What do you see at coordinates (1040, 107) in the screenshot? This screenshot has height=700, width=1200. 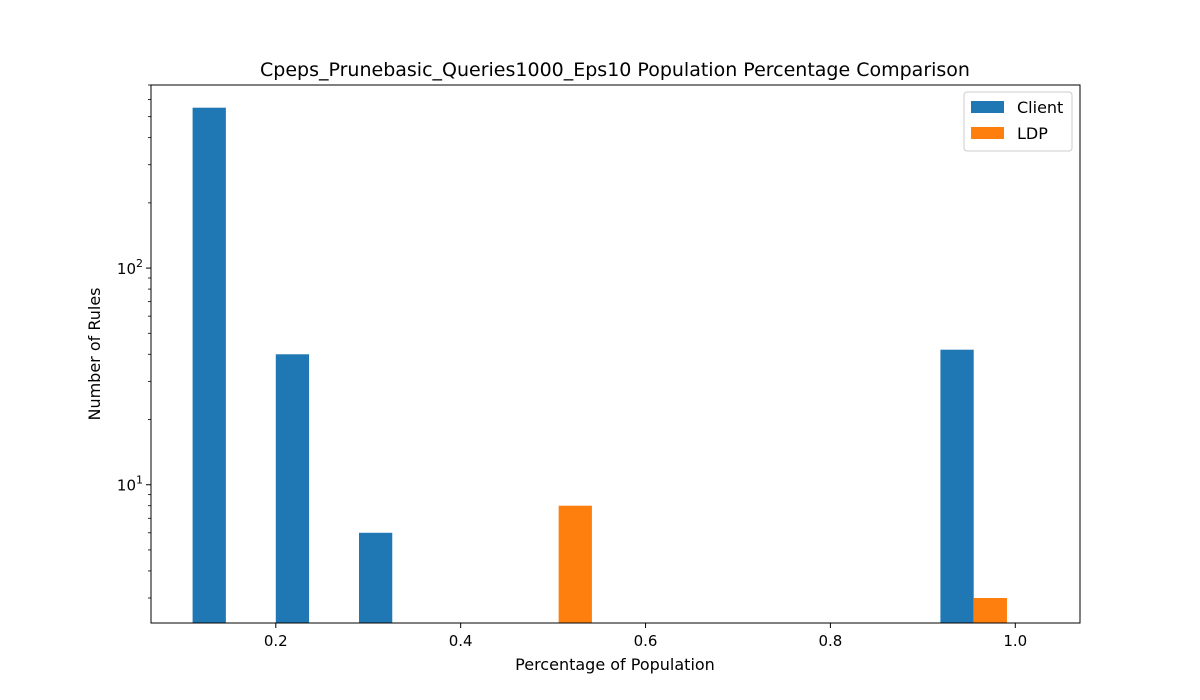 I see `legend-label-client: Client` at bounding box center [1040, 107].